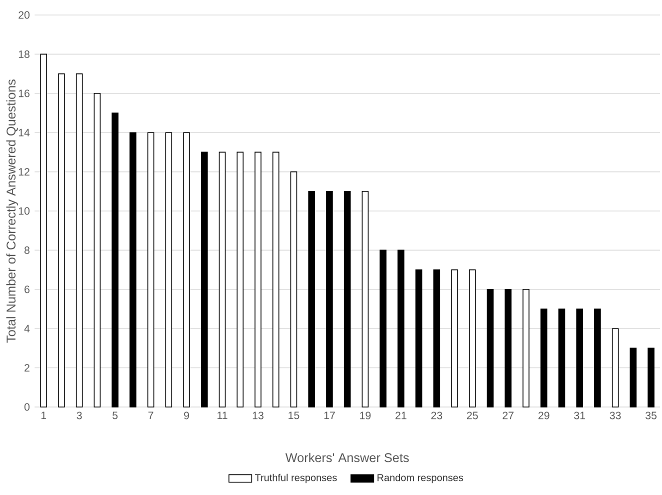 The height and width of the screenshot is (495, 662). Describe the element at coordinates (43, 416) in the screenshot. I see `x-tick-label: 1` at that location.